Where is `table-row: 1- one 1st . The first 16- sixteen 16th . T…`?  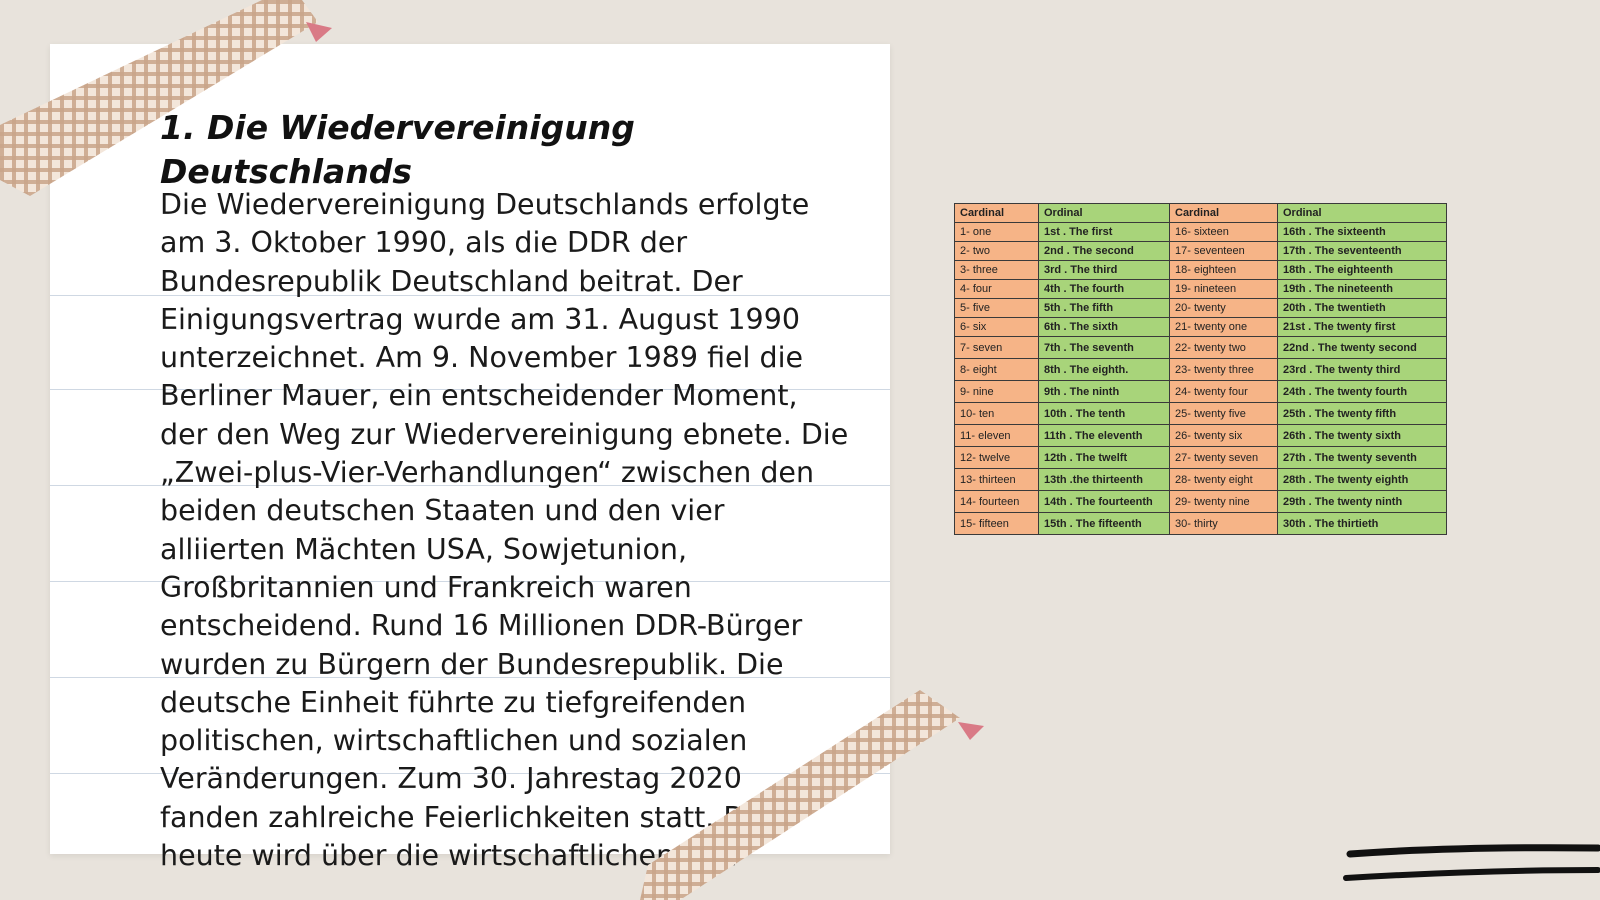
table-row: 1- one 1st . The first 16- sixteen 16th . T… is located at coordinates (1200, 232).